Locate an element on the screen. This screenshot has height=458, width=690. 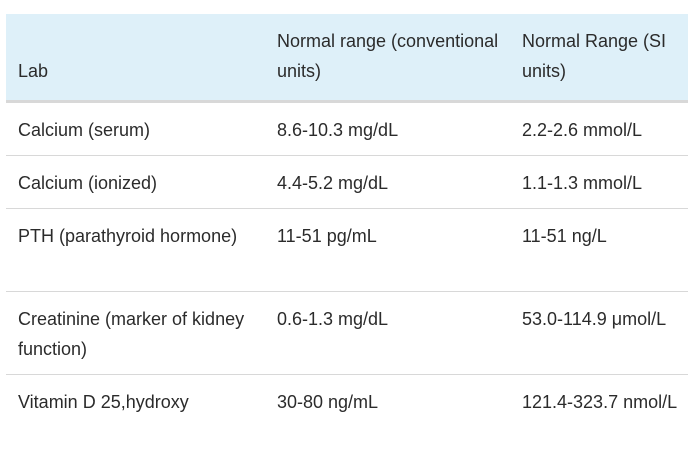
cell-si: 2.2-2.6 mmol/L is located at coordinates (599, 128).